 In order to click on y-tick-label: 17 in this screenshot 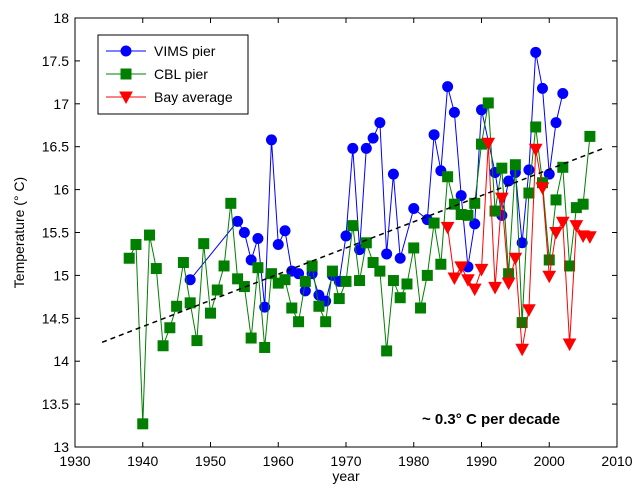, I will do `click(61, 104)`.